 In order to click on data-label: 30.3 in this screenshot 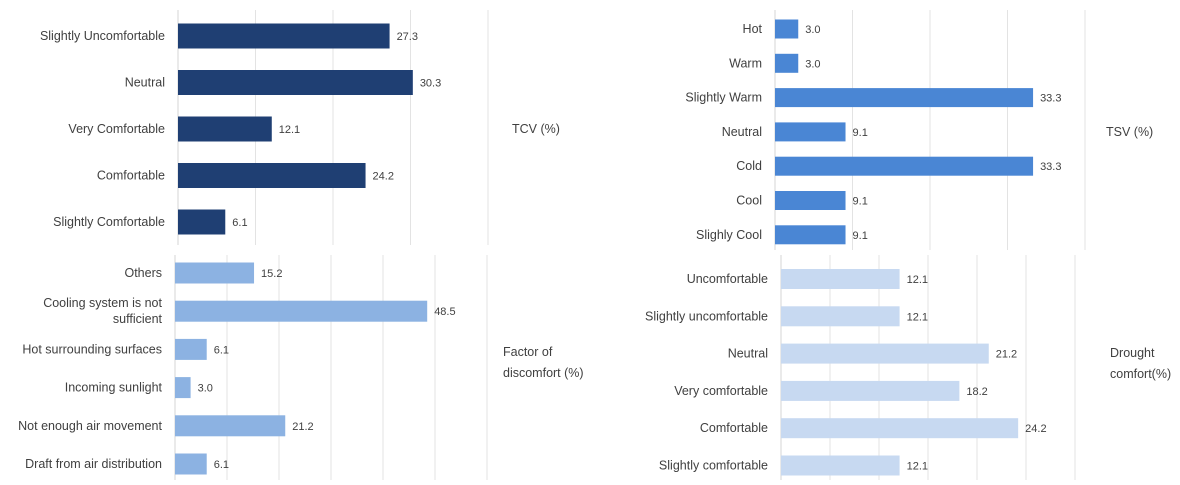, I will do `click(430, 84)`.